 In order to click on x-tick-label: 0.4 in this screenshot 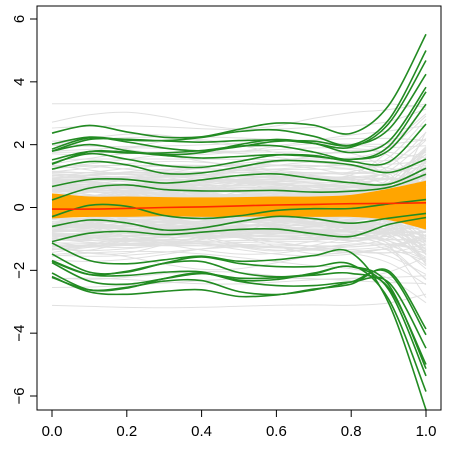, I will do `click(201, 431)`.